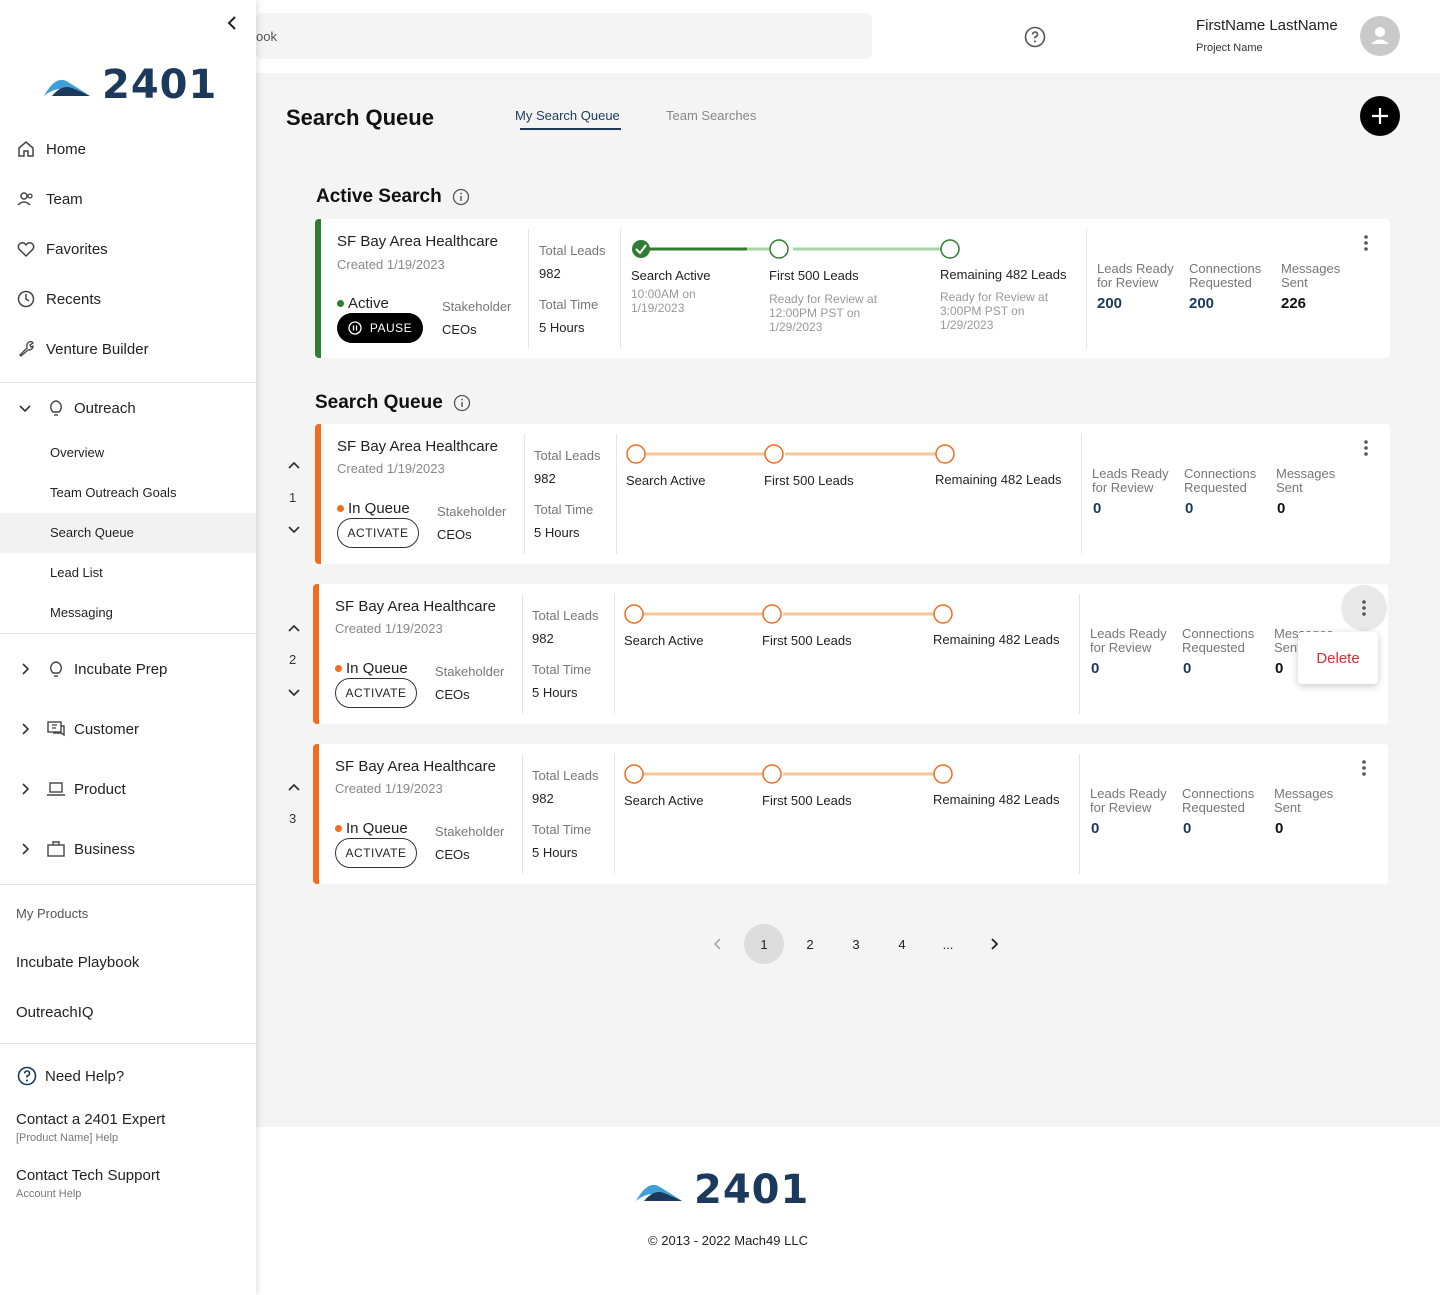  What do you see at coordinates (1035, 37) in the screenshot?
I see `help-question-icon` at bounding box center [1035, 37].